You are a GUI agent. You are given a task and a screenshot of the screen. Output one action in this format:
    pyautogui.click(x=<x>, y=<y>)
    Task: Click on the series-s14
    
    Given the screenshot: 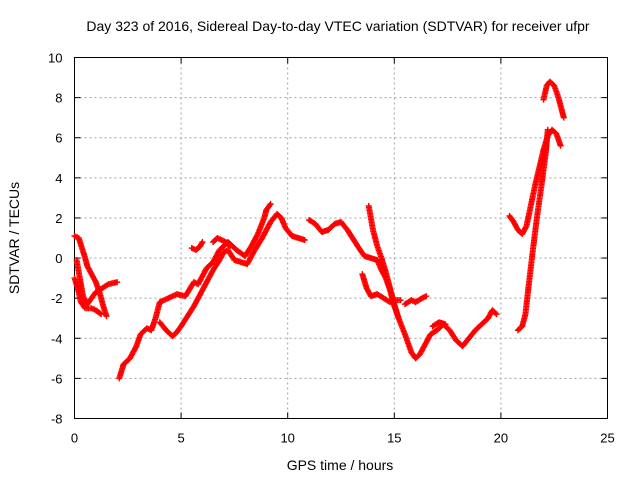 What is the action you would take?
    pyautogui.click(x=532, y=230)
    